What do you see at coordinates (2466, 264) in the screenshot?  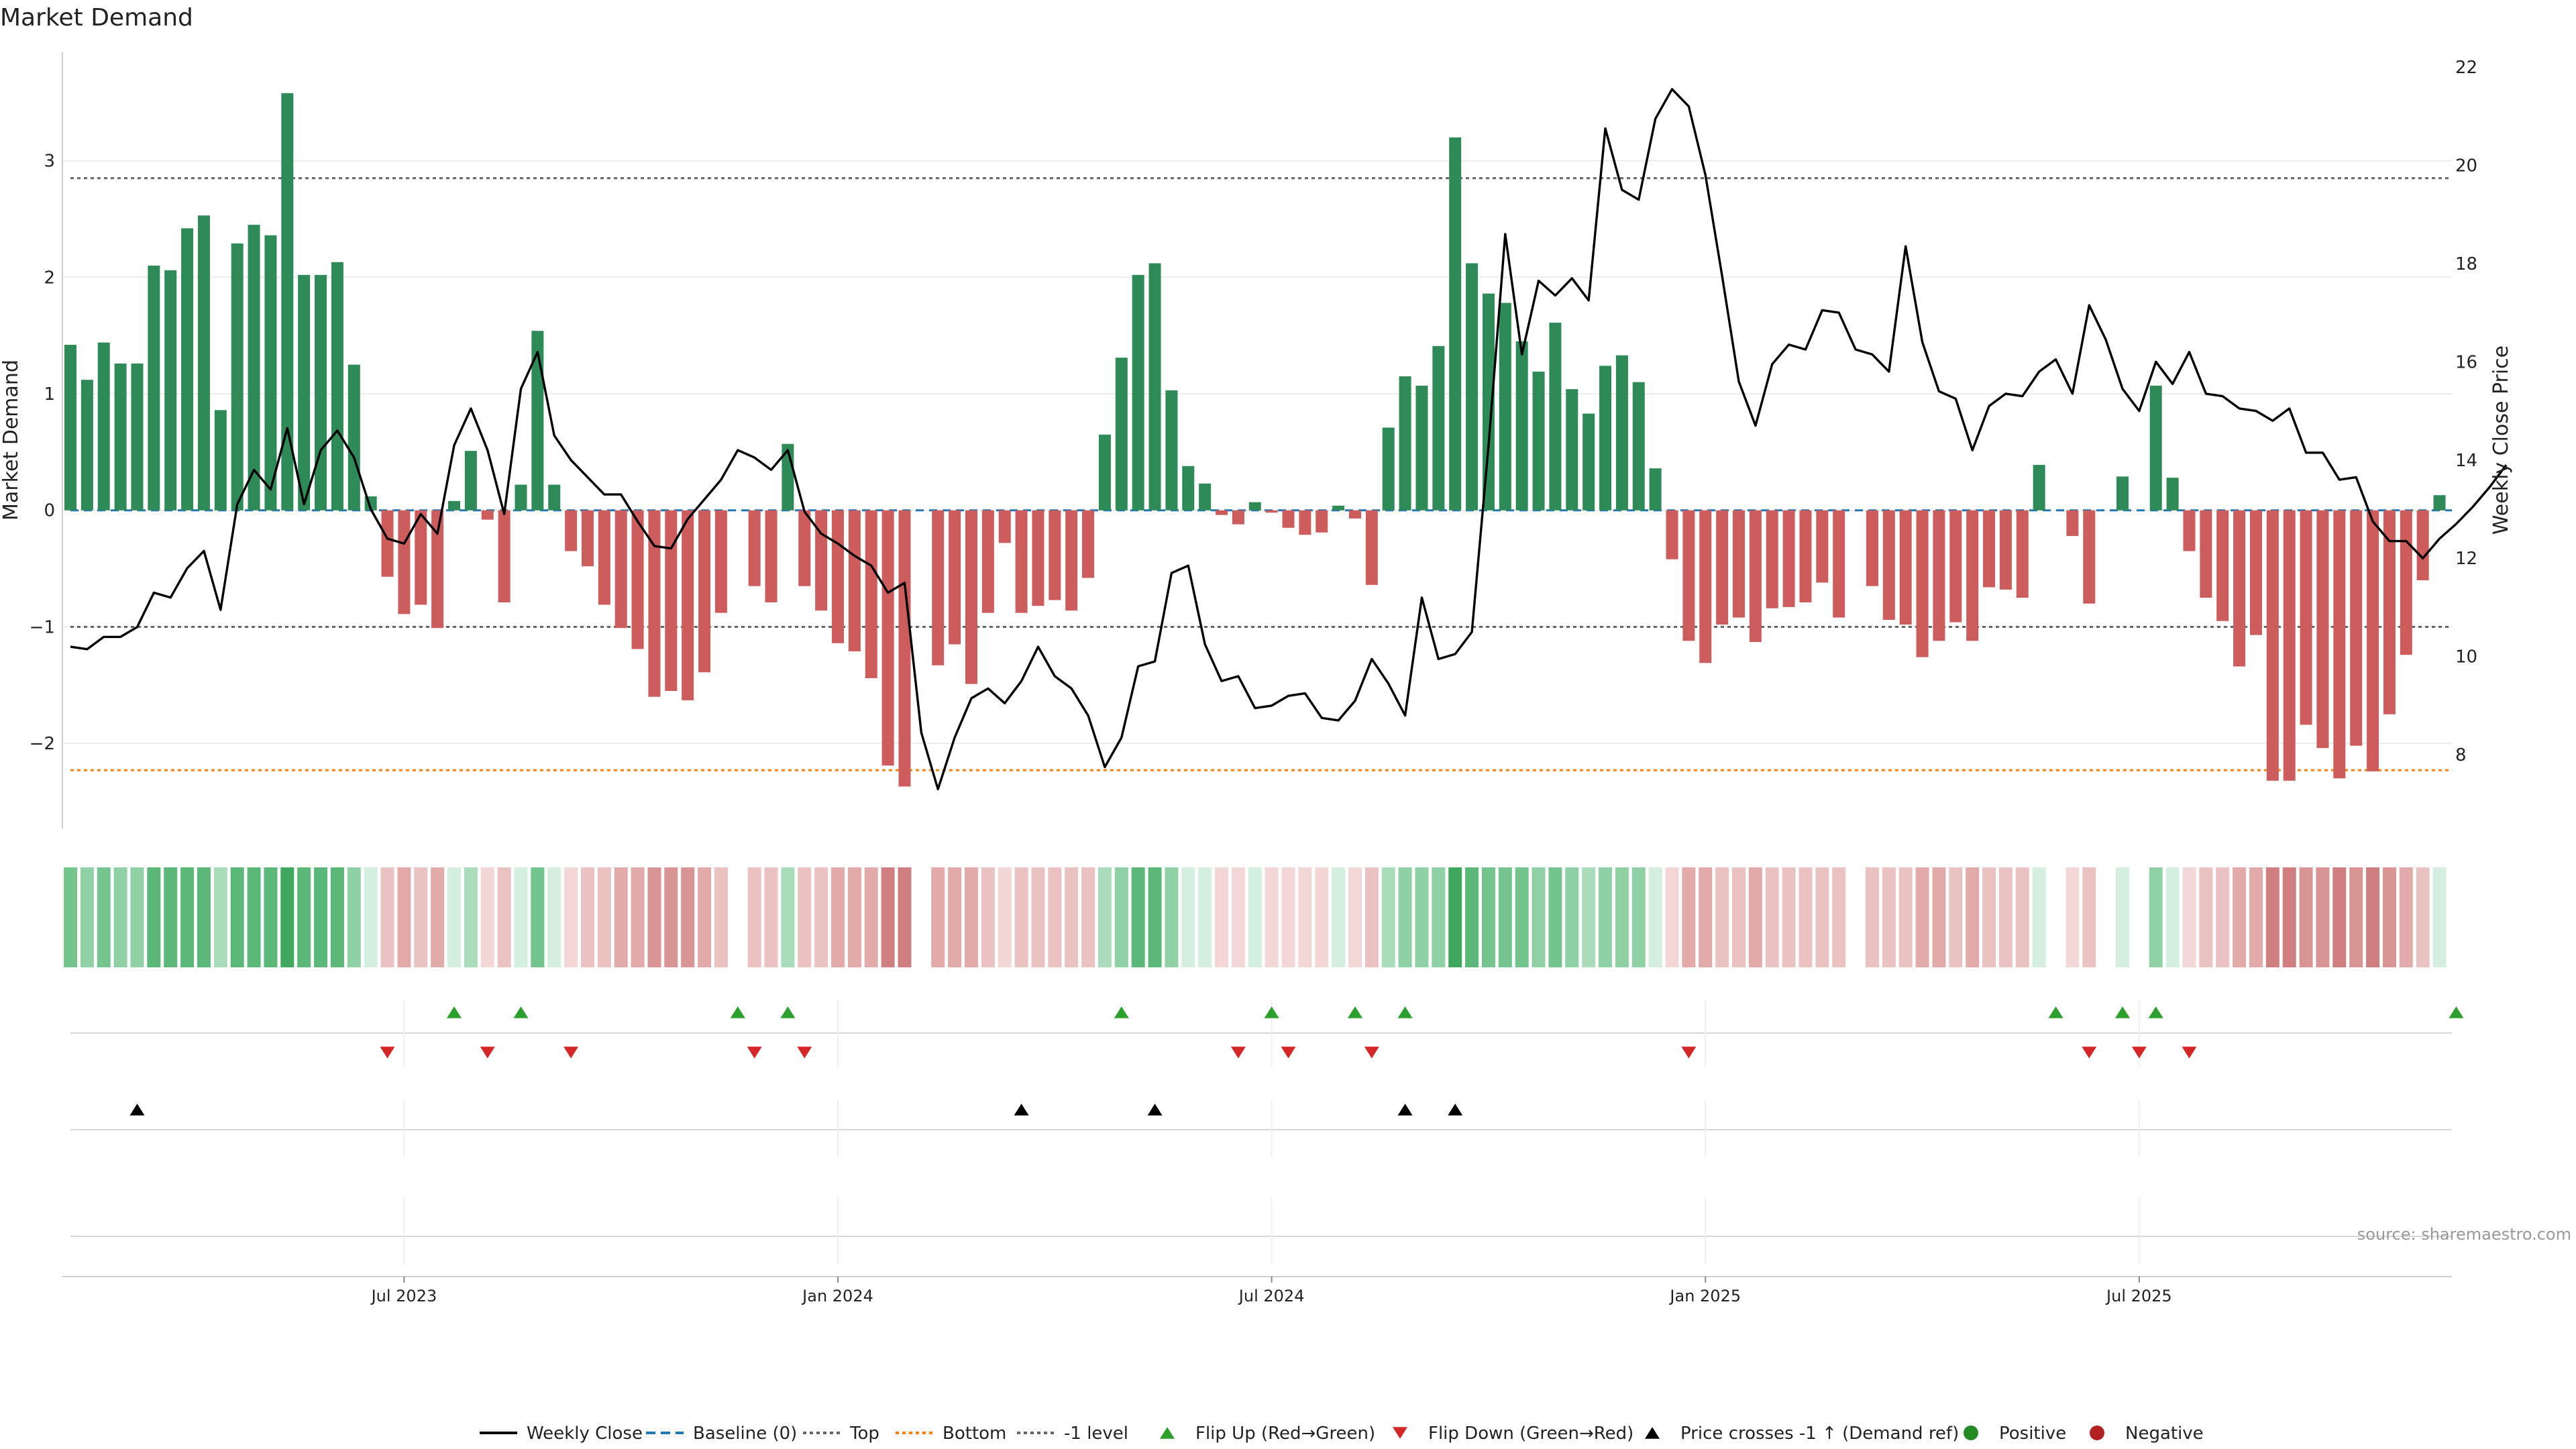 I see `y-tick-label-right: 18` at bounding box center [2466, 264].